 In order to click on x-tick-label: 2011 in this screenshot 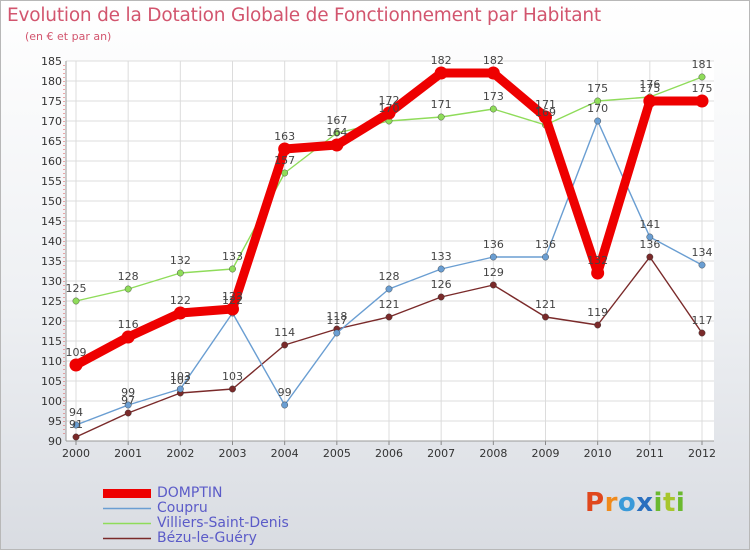, I will do `click(650, 453)`.